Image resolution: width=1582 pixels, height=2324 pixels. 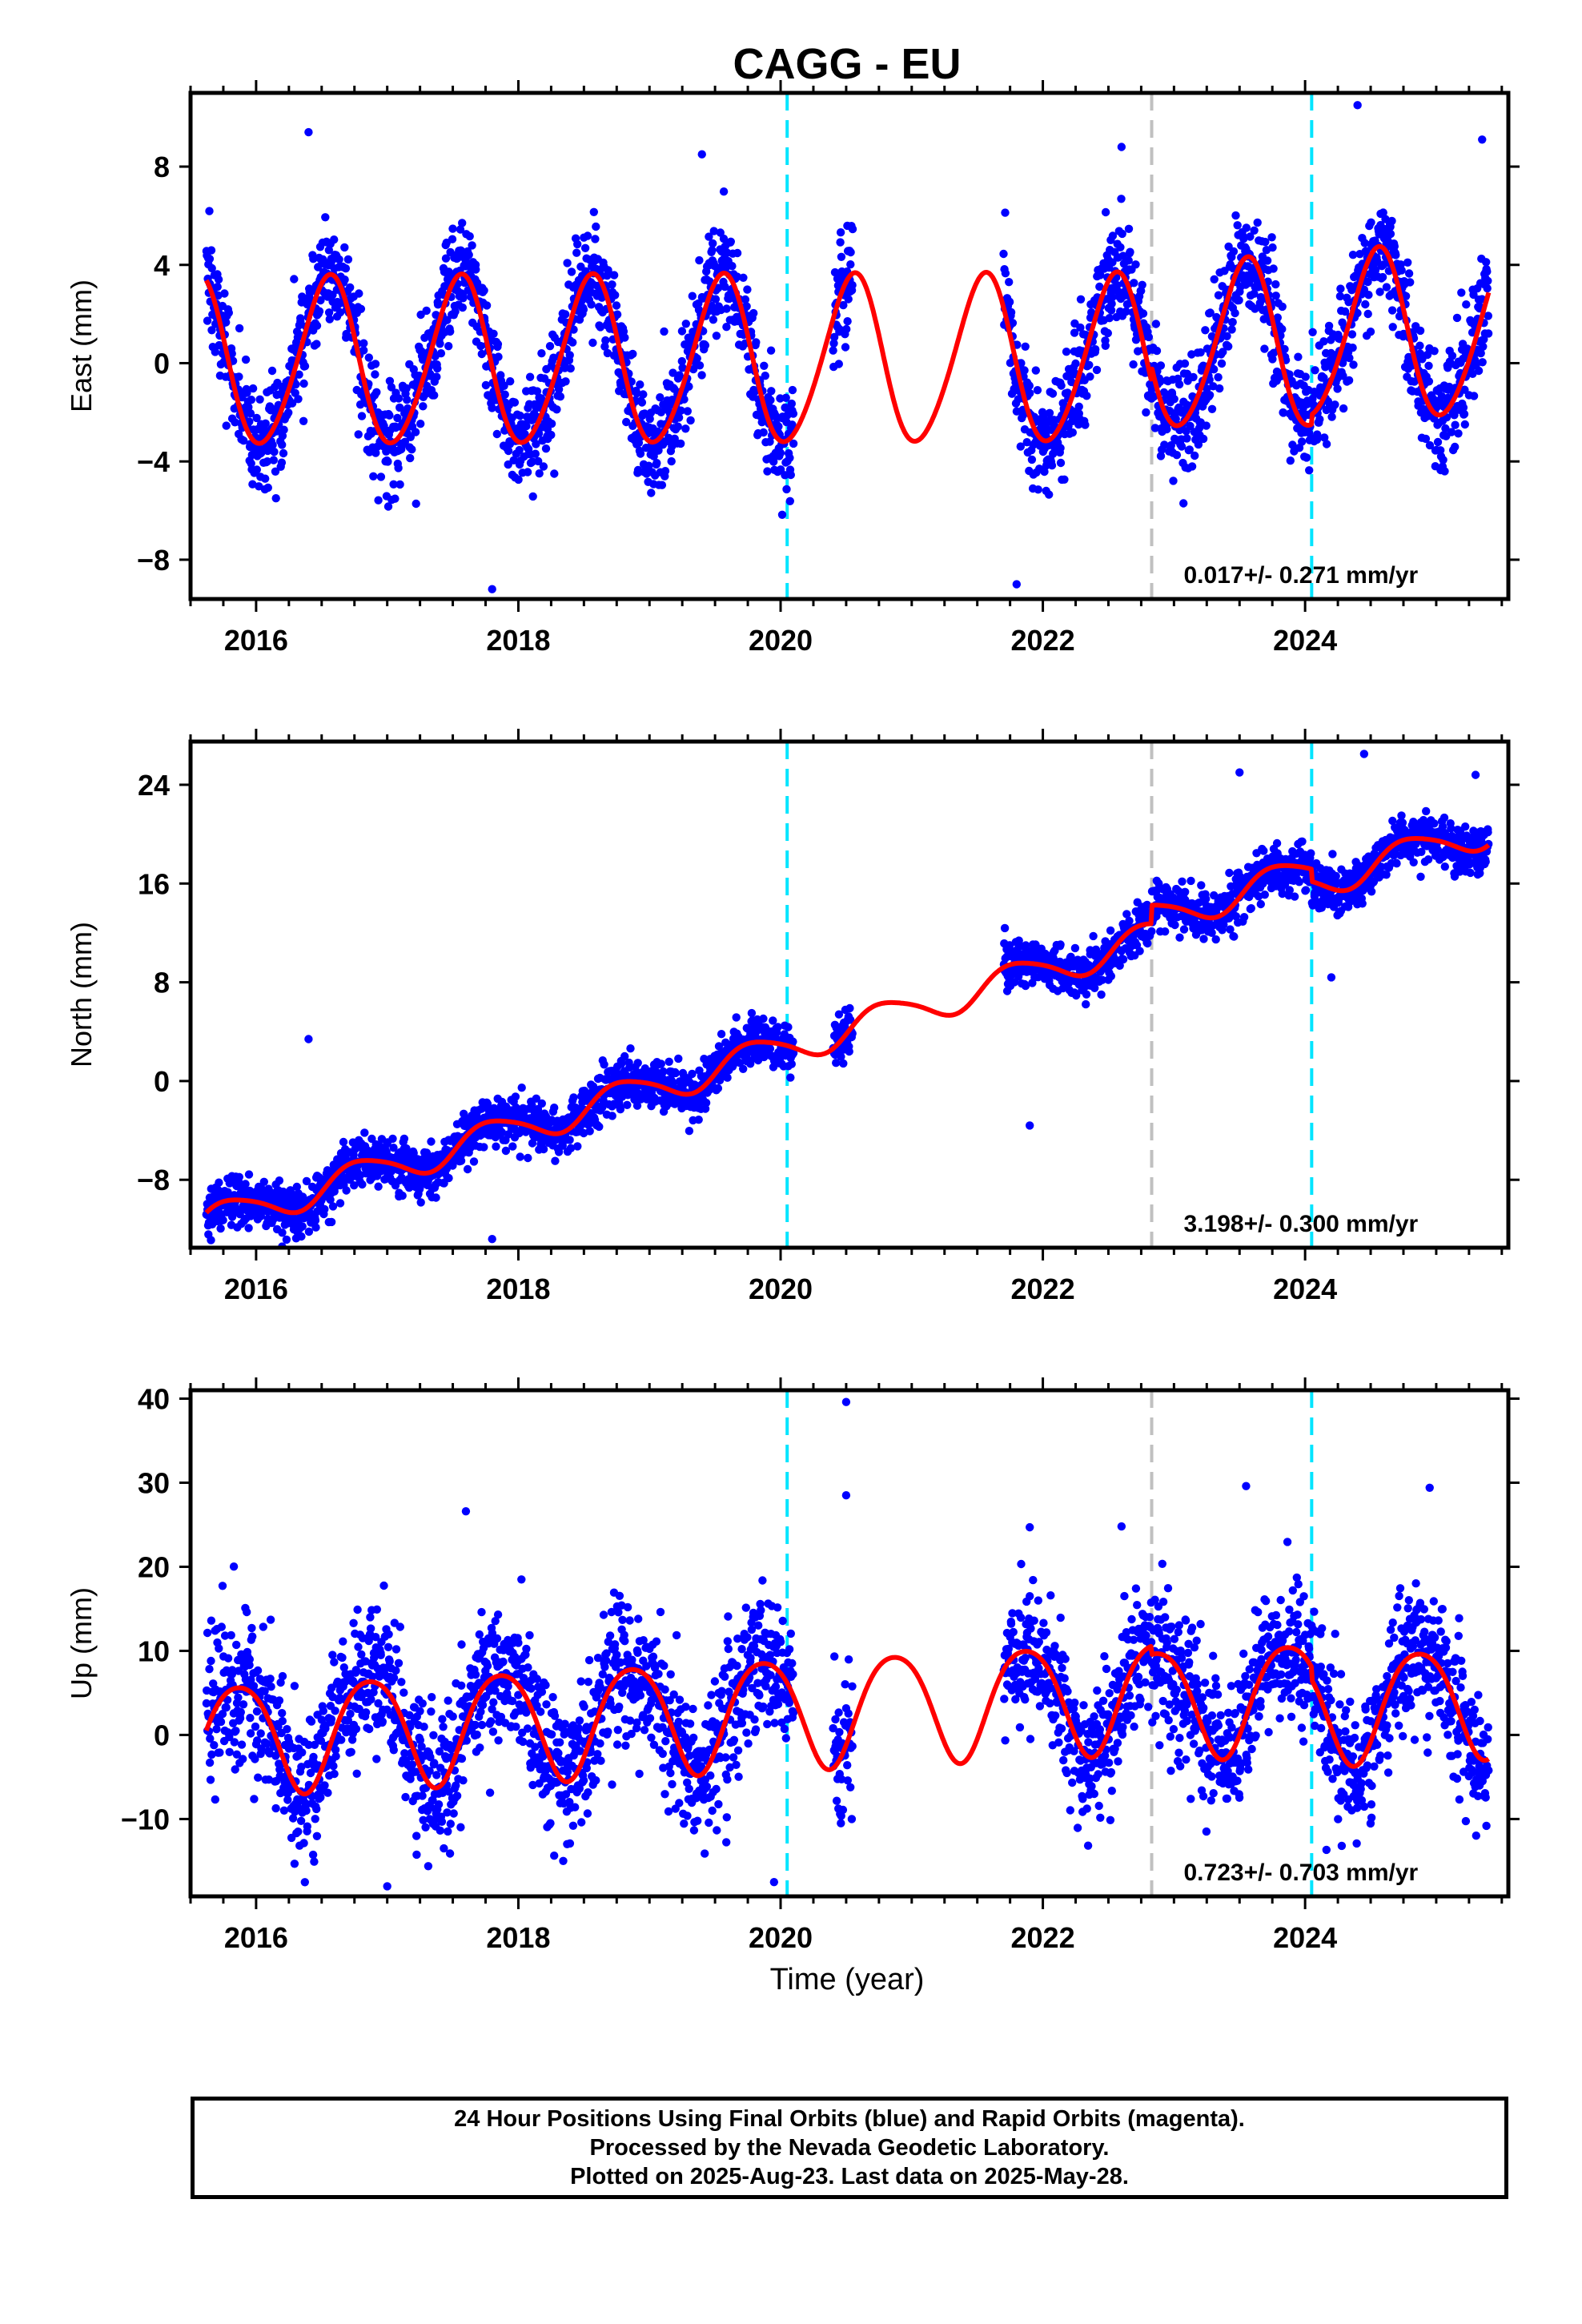 I want to click on x-tick-label: 2022, so click(x=1043, y=640).